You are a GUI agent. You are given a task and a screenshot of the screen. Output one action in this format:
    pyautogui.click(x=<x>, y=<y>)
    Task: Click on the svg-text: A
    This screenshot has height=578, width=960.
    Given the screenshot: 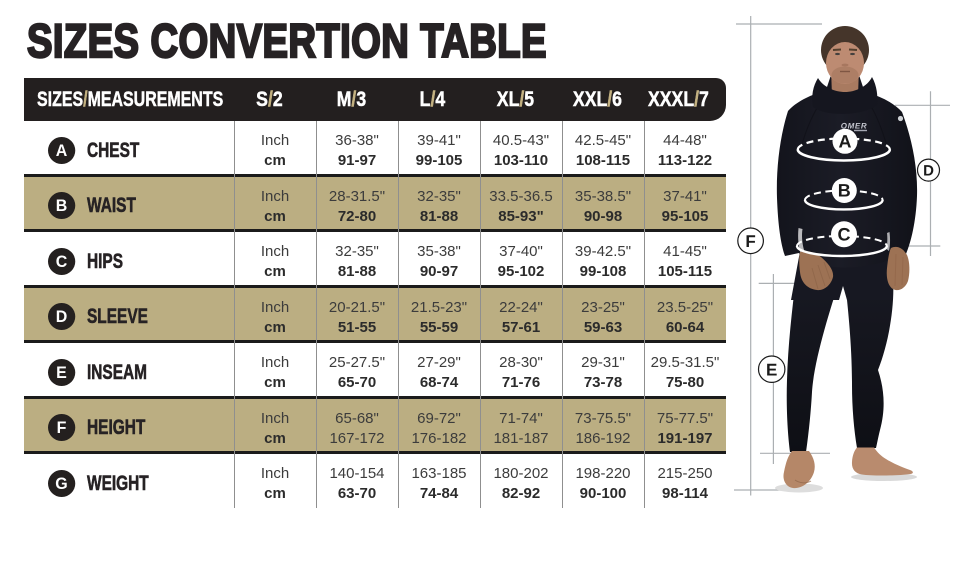 What is the action you would take?
    pyautogui.click(x=845, y=142)
    